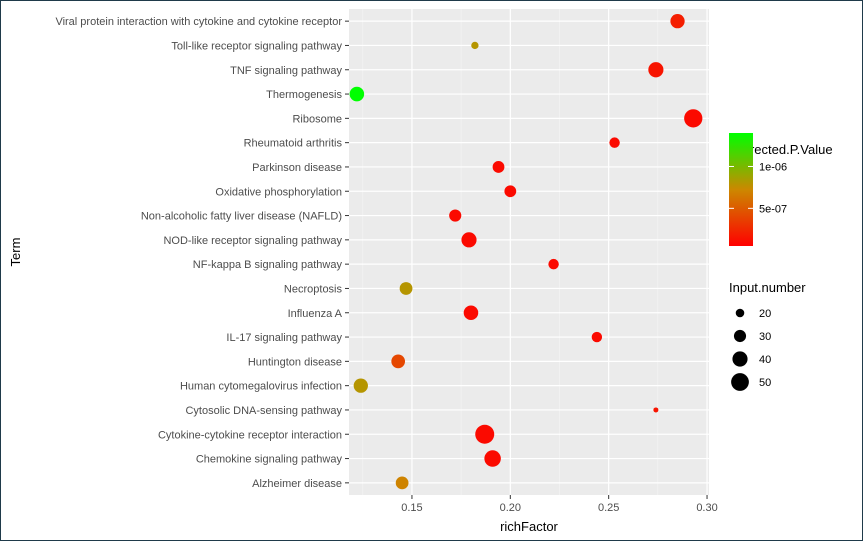 Image resolution: width=863 pixels, height=545 pixels. I want to click on y-tick-label: Cytokine-cytokine receptor interaction, so click(250, 435).